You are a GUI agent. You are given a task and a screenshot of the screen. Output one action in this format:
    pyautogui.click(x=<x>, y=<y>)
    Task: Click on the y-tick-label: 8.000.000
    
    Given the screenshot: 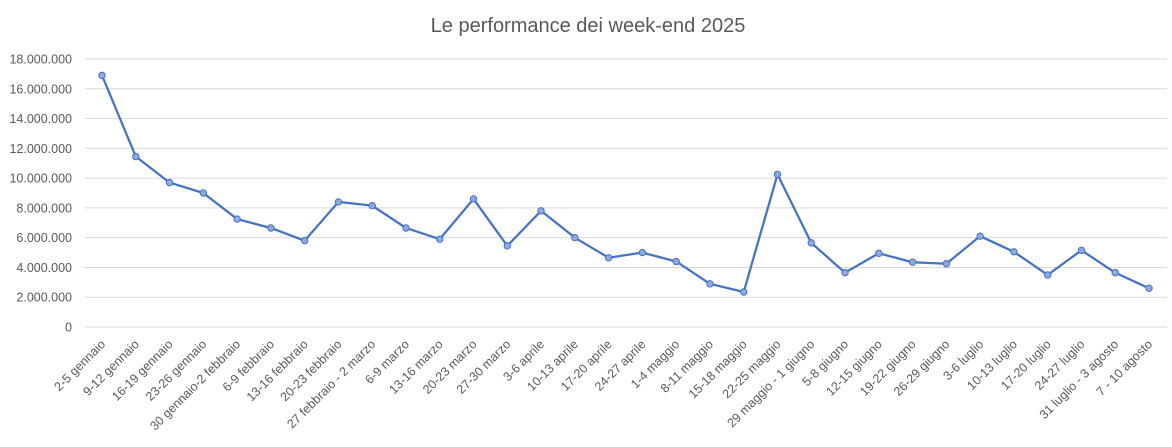 What is the action you would take?
    pyautogui.click(x=44, y=208)
    